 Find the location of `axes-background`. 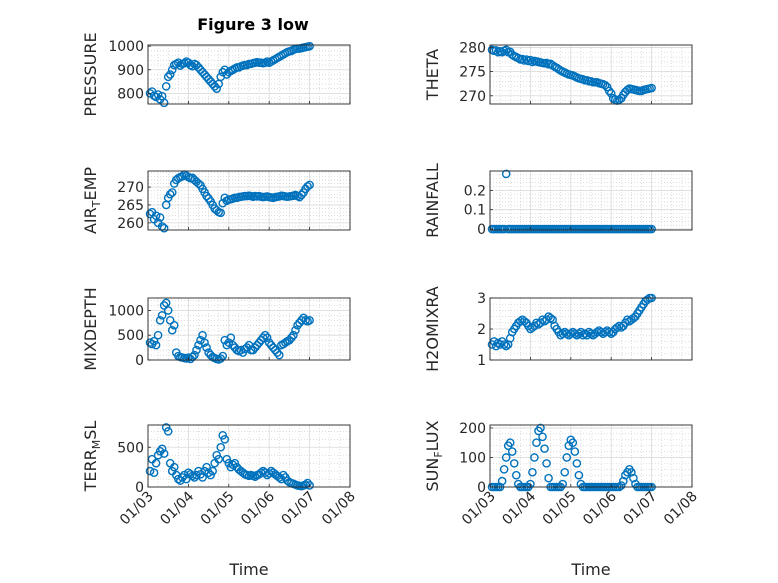

axes-background is located at coordinates (591, 74).